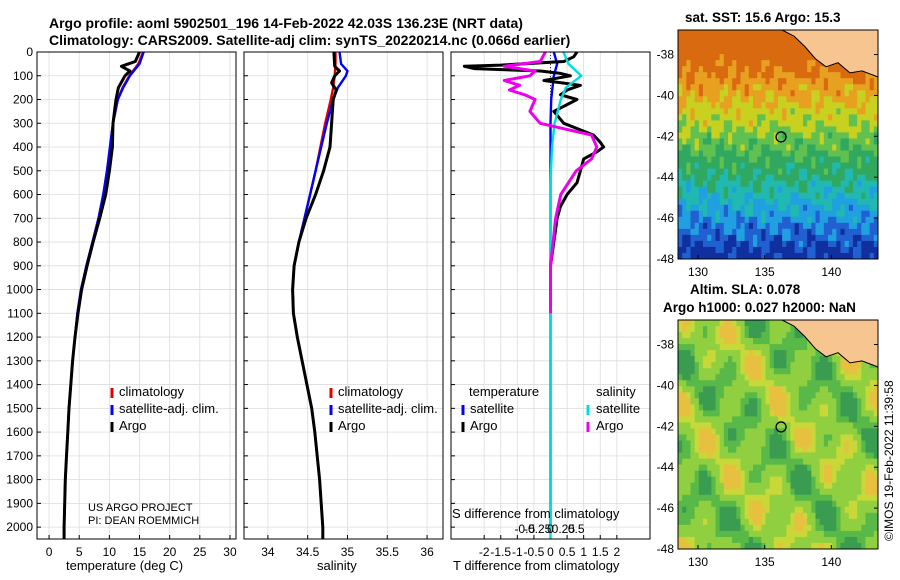 This screenshot has height=580, width=900. I want to click on y-tick-label: 600, so click(23, 195).